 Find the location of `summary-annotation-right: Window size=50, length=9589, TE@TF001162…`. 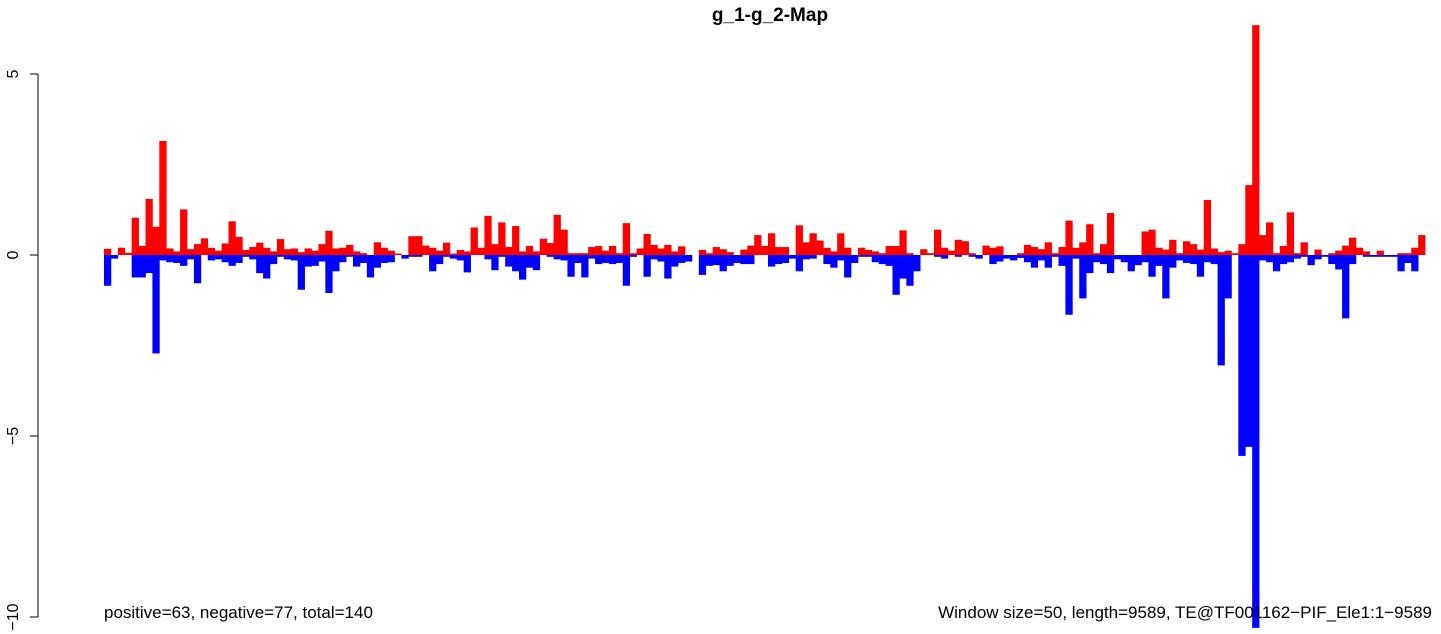

summary-annotation-right: Window size=50, length=9589, TE@TF001162… is located at coordinates (1185, 612).